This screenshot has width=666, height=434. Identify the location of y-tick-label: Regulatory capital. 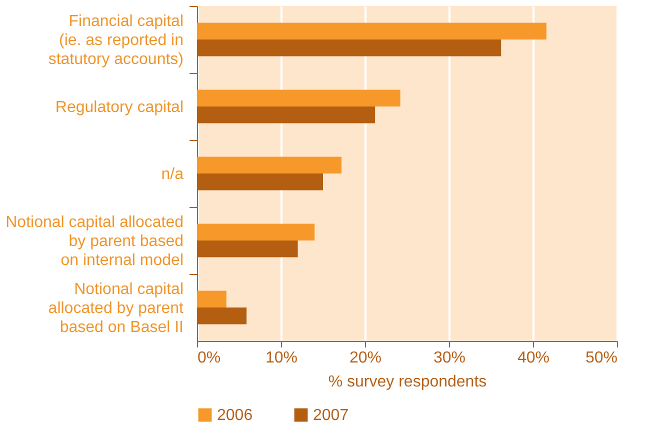
(119, 107).